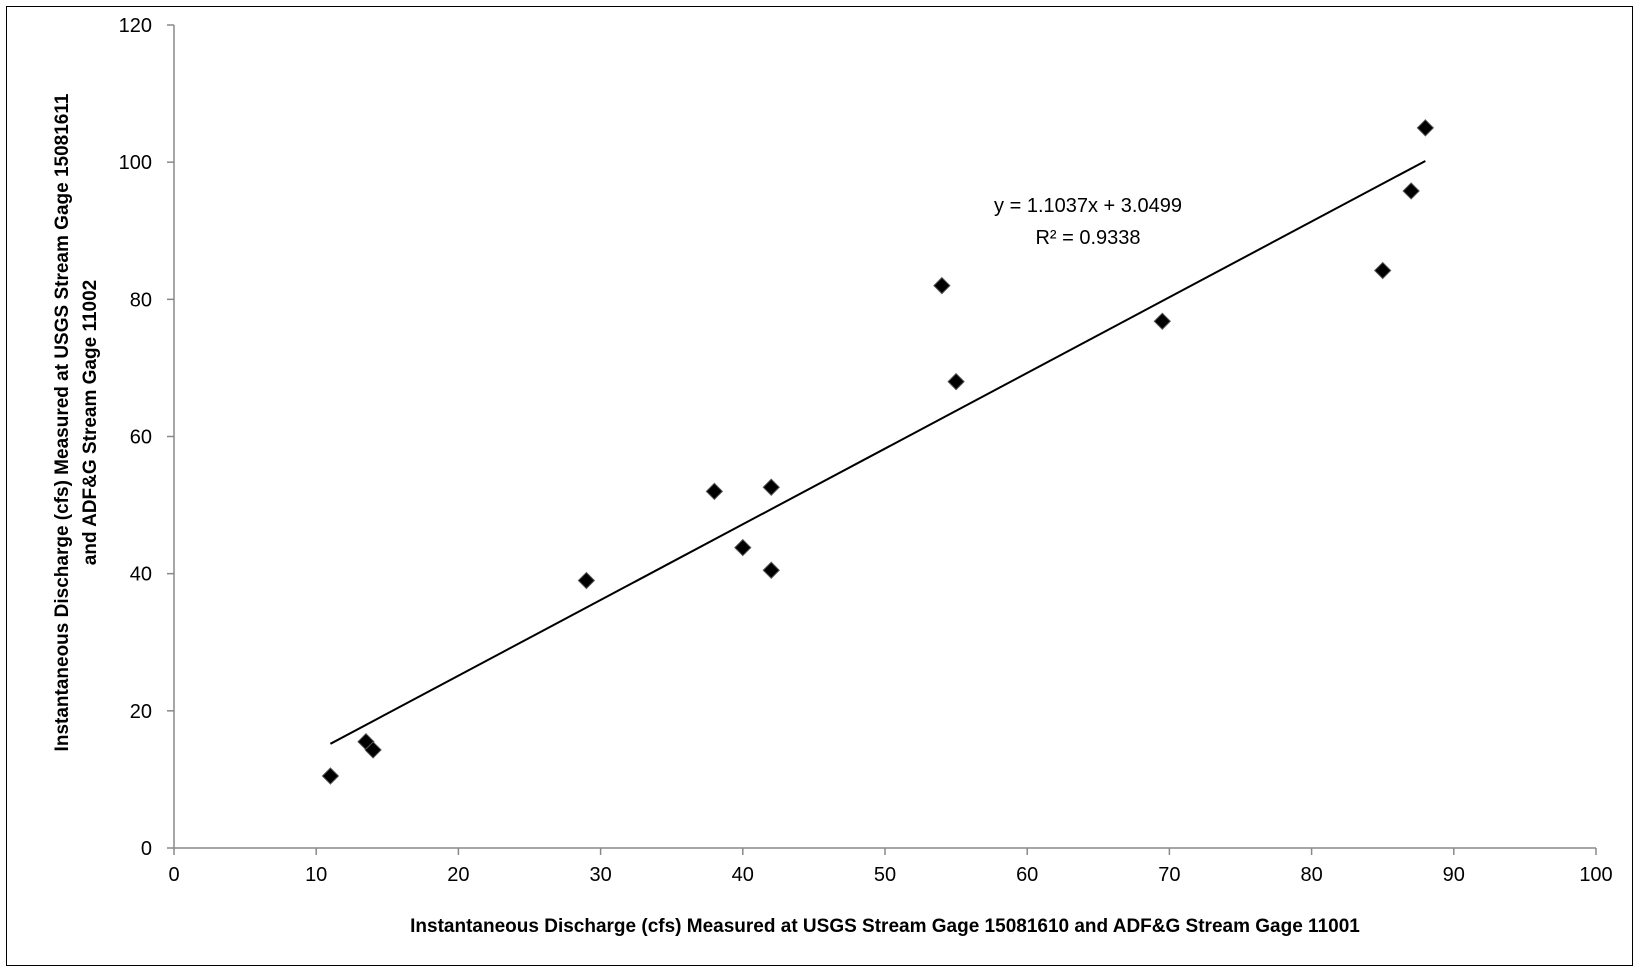 This screenshot has height=972, width=1639. I want to click on x-tick-label: 100, so click(1595, 875).